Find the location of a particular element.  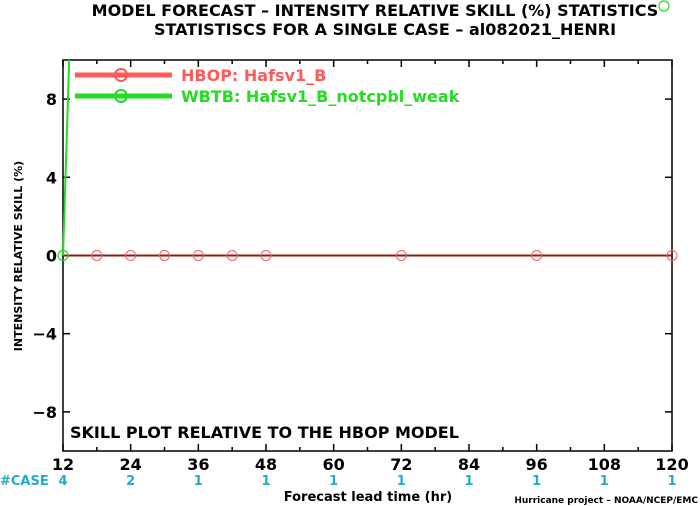

legend-label: HBOP: Hafsv1_B is located at coordinates (253, 75).